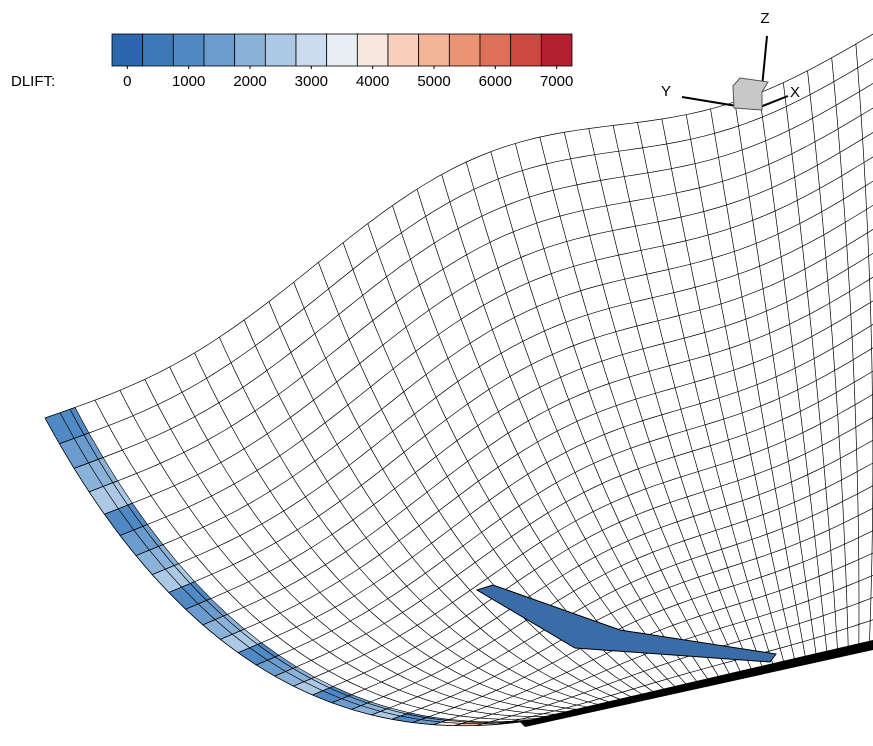 The image size is (873, 746). I want to click on colorbar: DLIFT: 0 1000 2000 3000 4000 5000 6000 7000, so click(292, 61).